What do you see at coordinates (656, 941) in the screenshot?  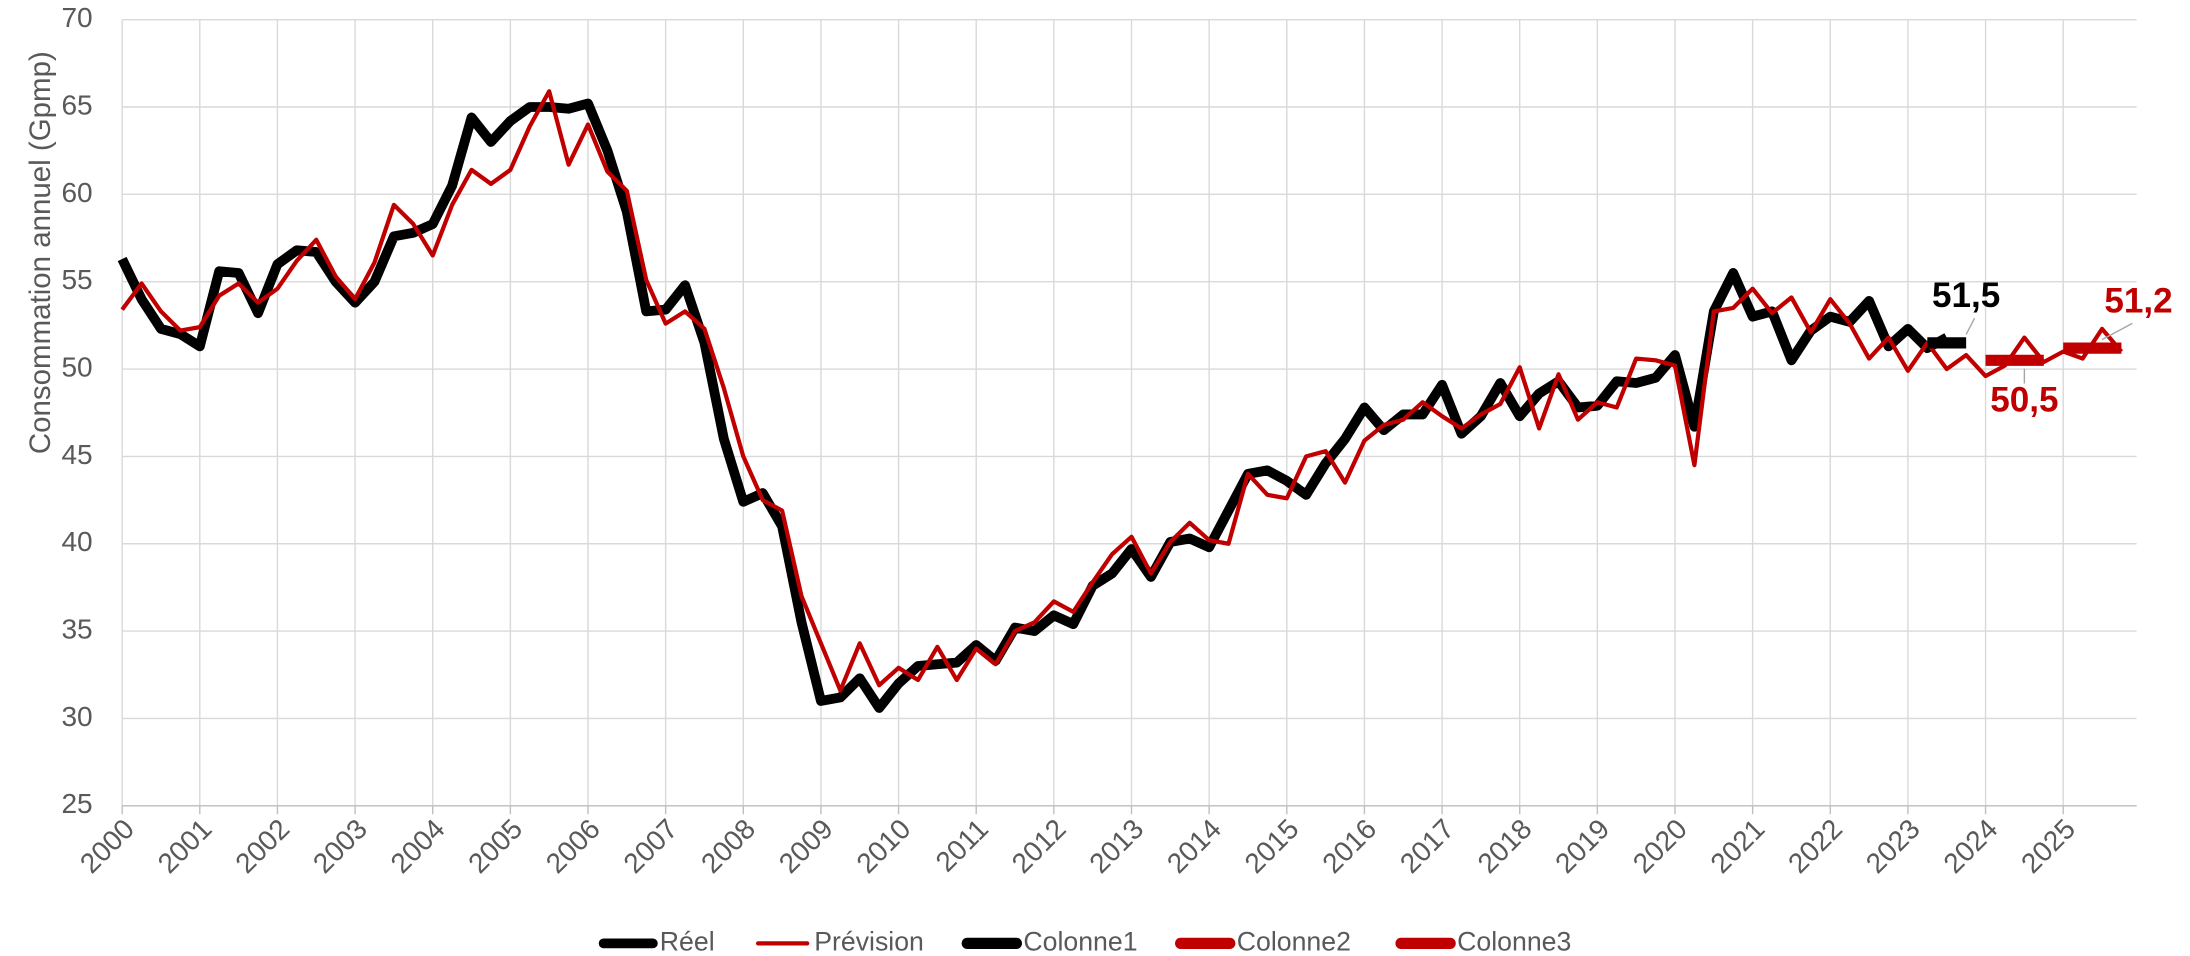 I see `legend-item: Réel` at bounding box center [656, 941].